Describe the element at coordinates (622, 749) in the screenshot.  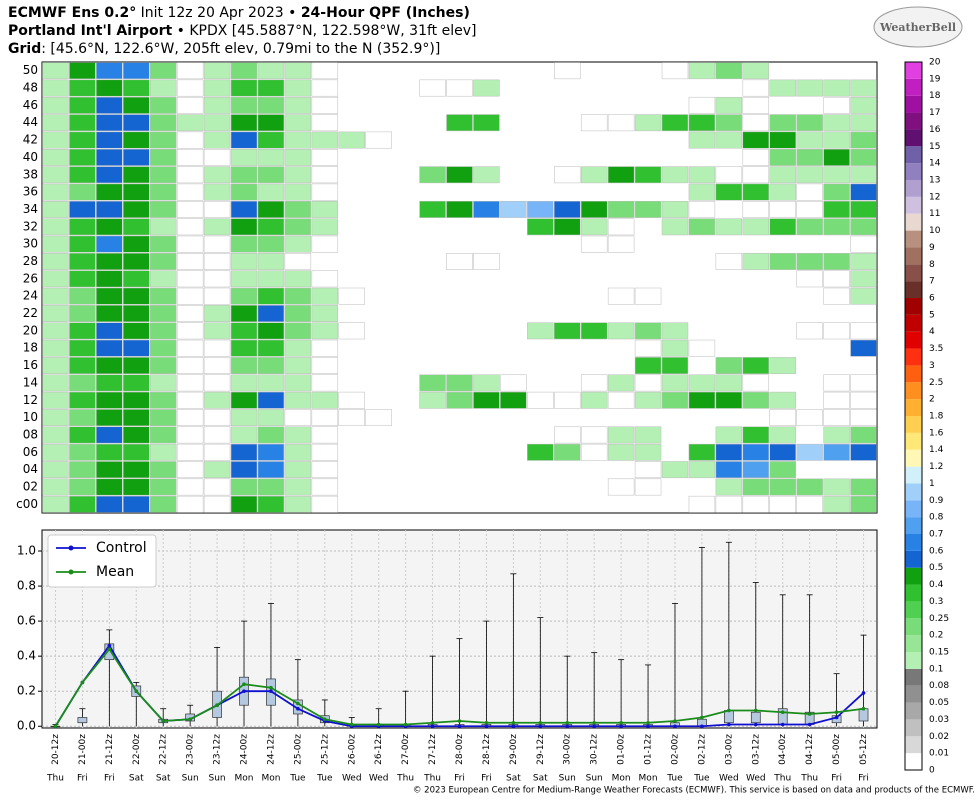
I see `x-tick-label: 01-00z` at that location.